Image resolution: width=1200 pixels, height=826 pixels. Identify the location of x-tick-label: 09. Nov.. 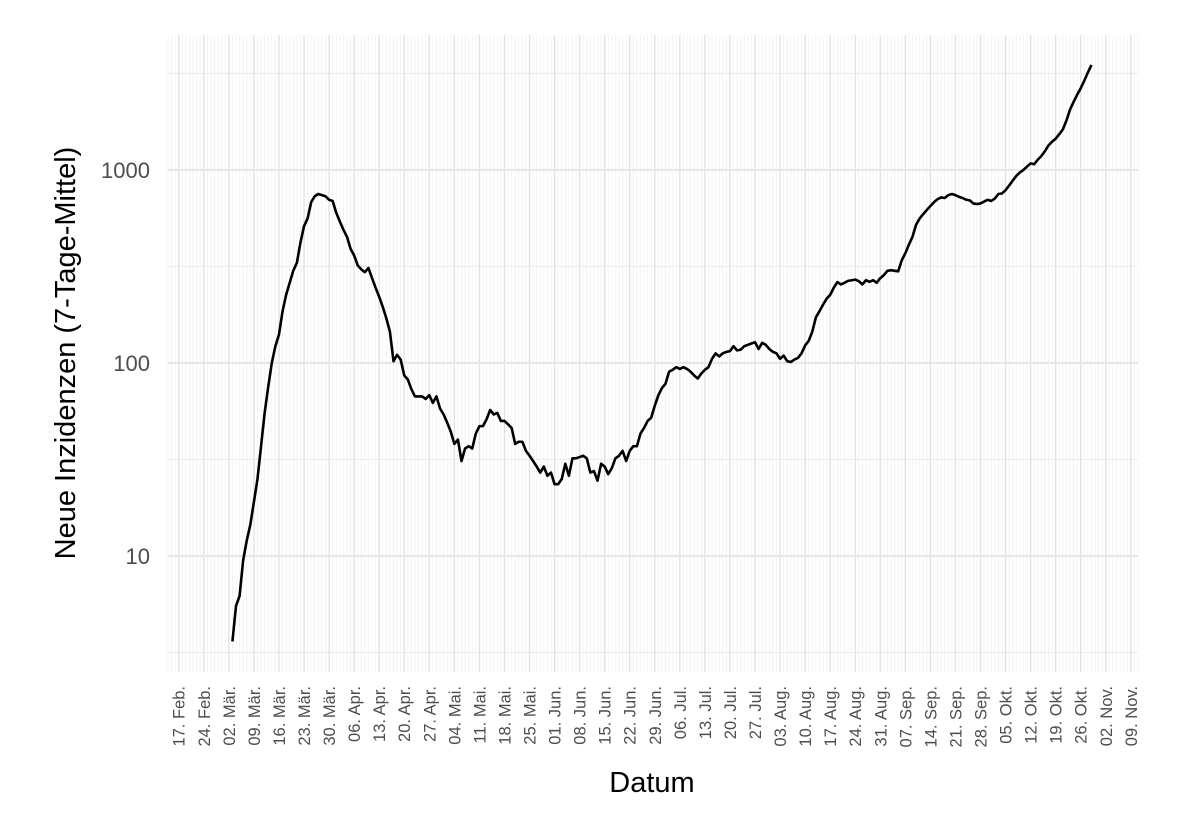
(1132, 716).